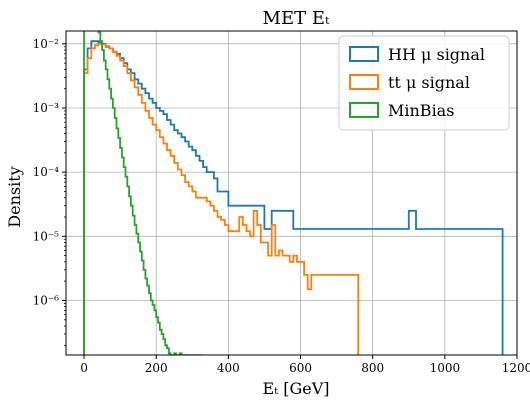  What do you see at coordinates (296, 18) in the screenshot?
I see `chart-title: MET Eₜ` at bounding box center [296, 18].